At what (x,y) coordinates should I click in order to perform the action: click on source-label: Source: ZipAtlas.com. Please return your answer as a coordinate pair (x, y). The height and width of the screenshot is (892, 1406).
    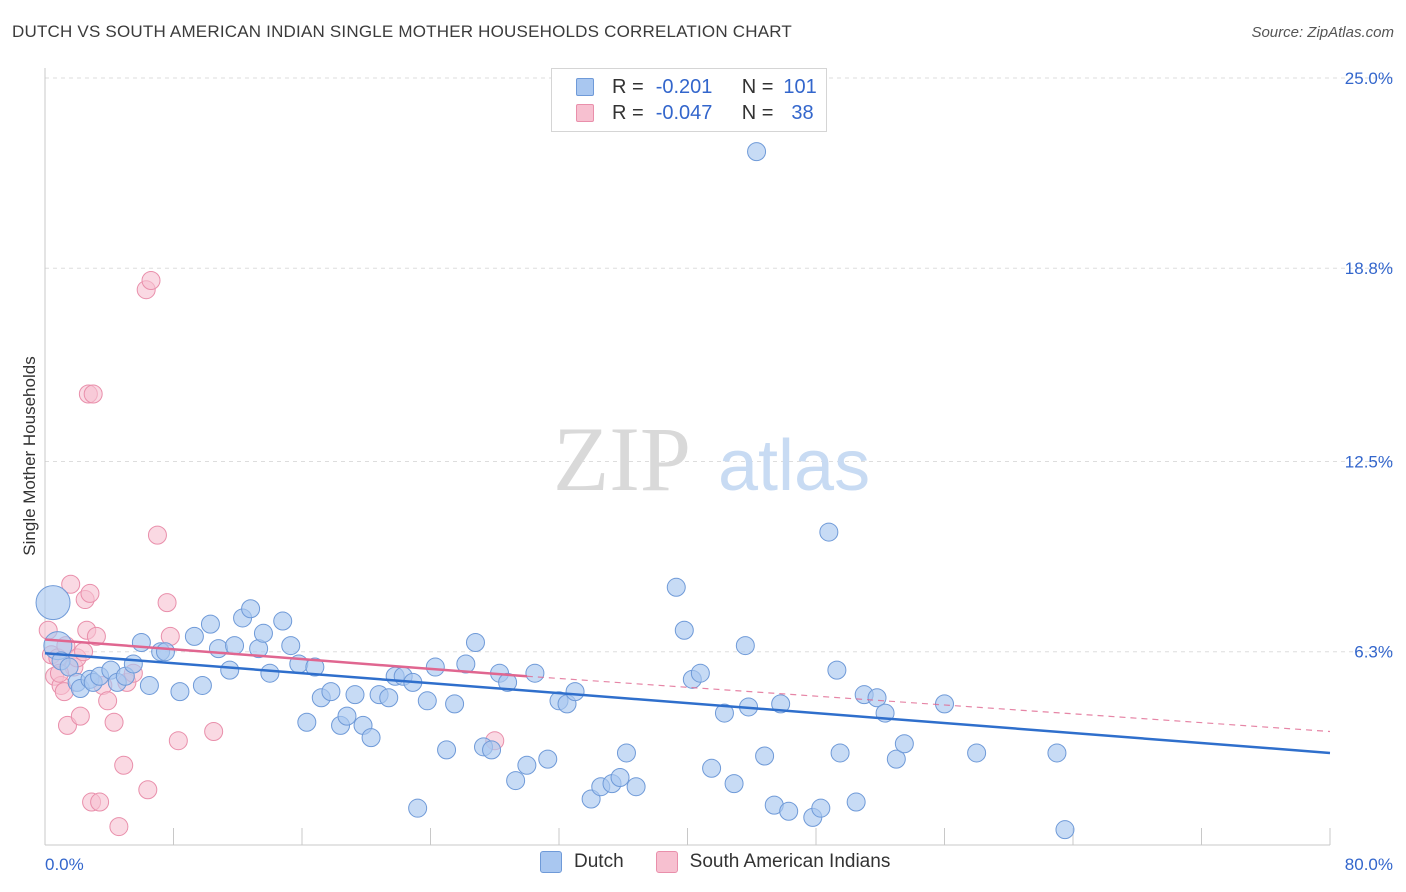
    Looking at the image, I should click on (1322, 32).